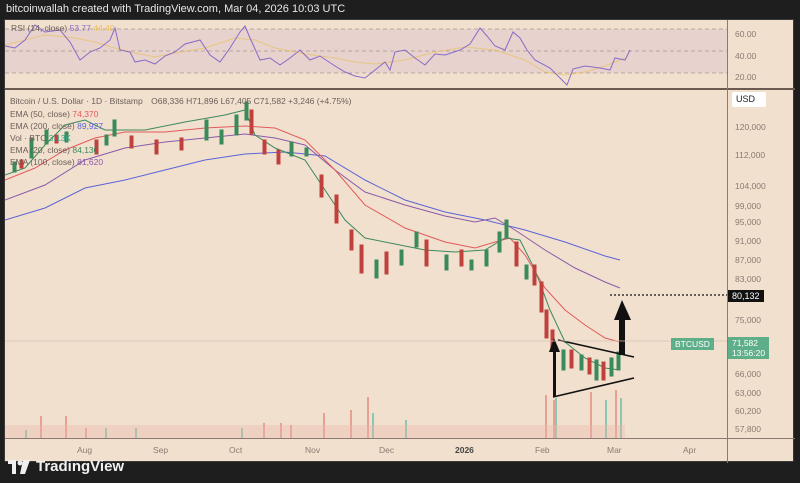 This screenshot has width=800, height=483. I want to click on left-arrow, so click(554, 367).